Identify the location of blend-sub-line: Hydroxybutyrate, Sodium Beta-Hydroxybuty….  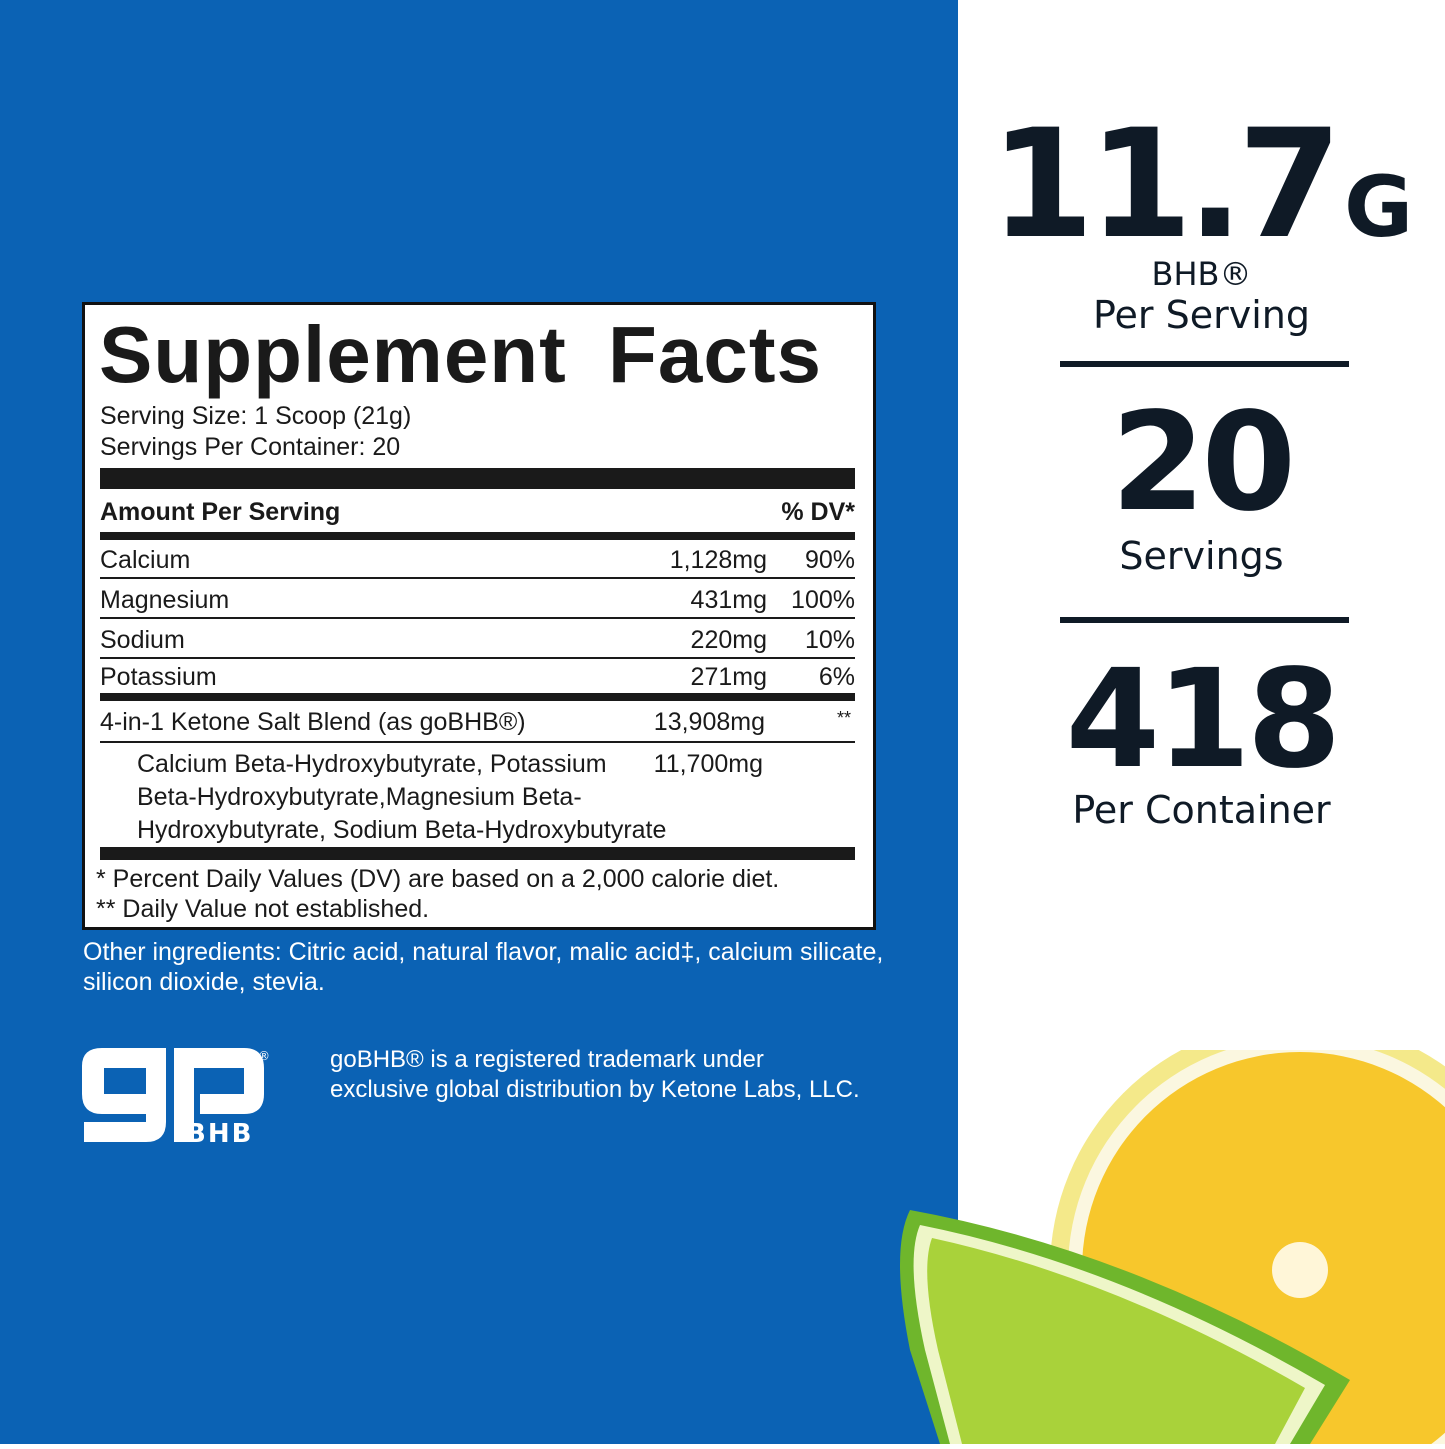
(402, 830).